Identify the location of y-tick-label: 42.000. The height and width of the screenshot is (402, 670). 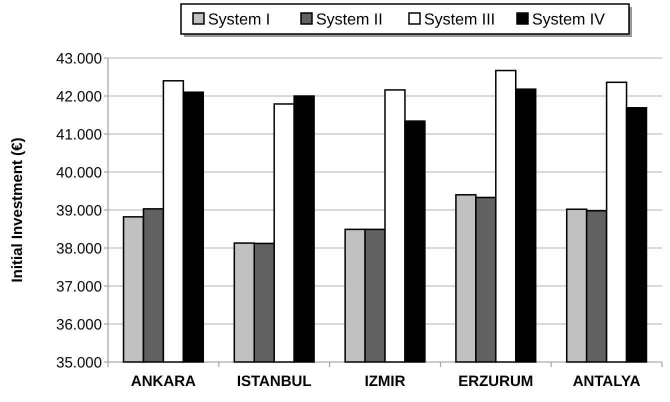
(79, 97).